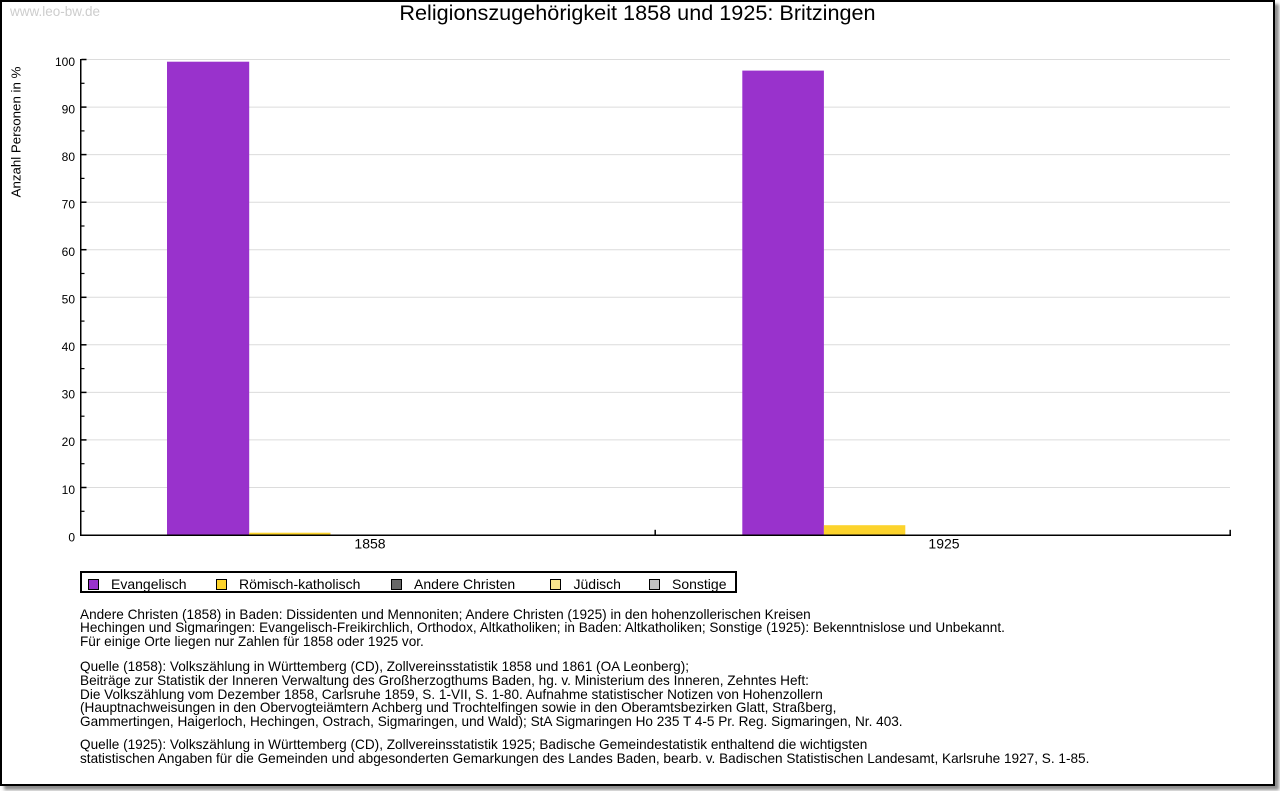 This screenshot has width=1280, height=791. Describe the element at coordinates (65, 62) in the screenshot. I see `svg-text: 100` at that location.